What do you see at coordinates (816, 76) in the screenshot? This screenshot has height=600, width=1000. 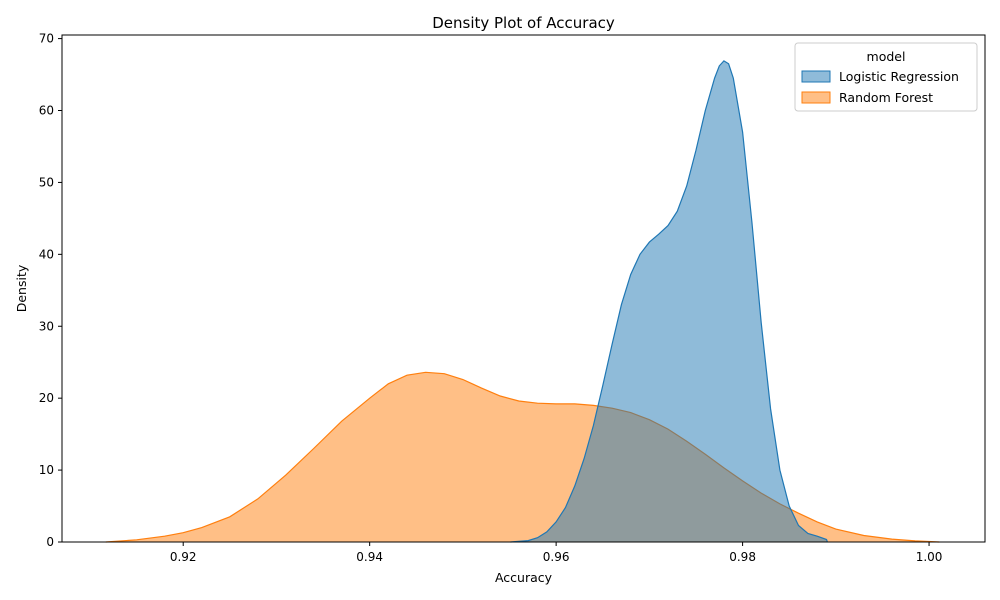 I see `legend-swatch-logistic-regression` at bounding box center [816, 76].